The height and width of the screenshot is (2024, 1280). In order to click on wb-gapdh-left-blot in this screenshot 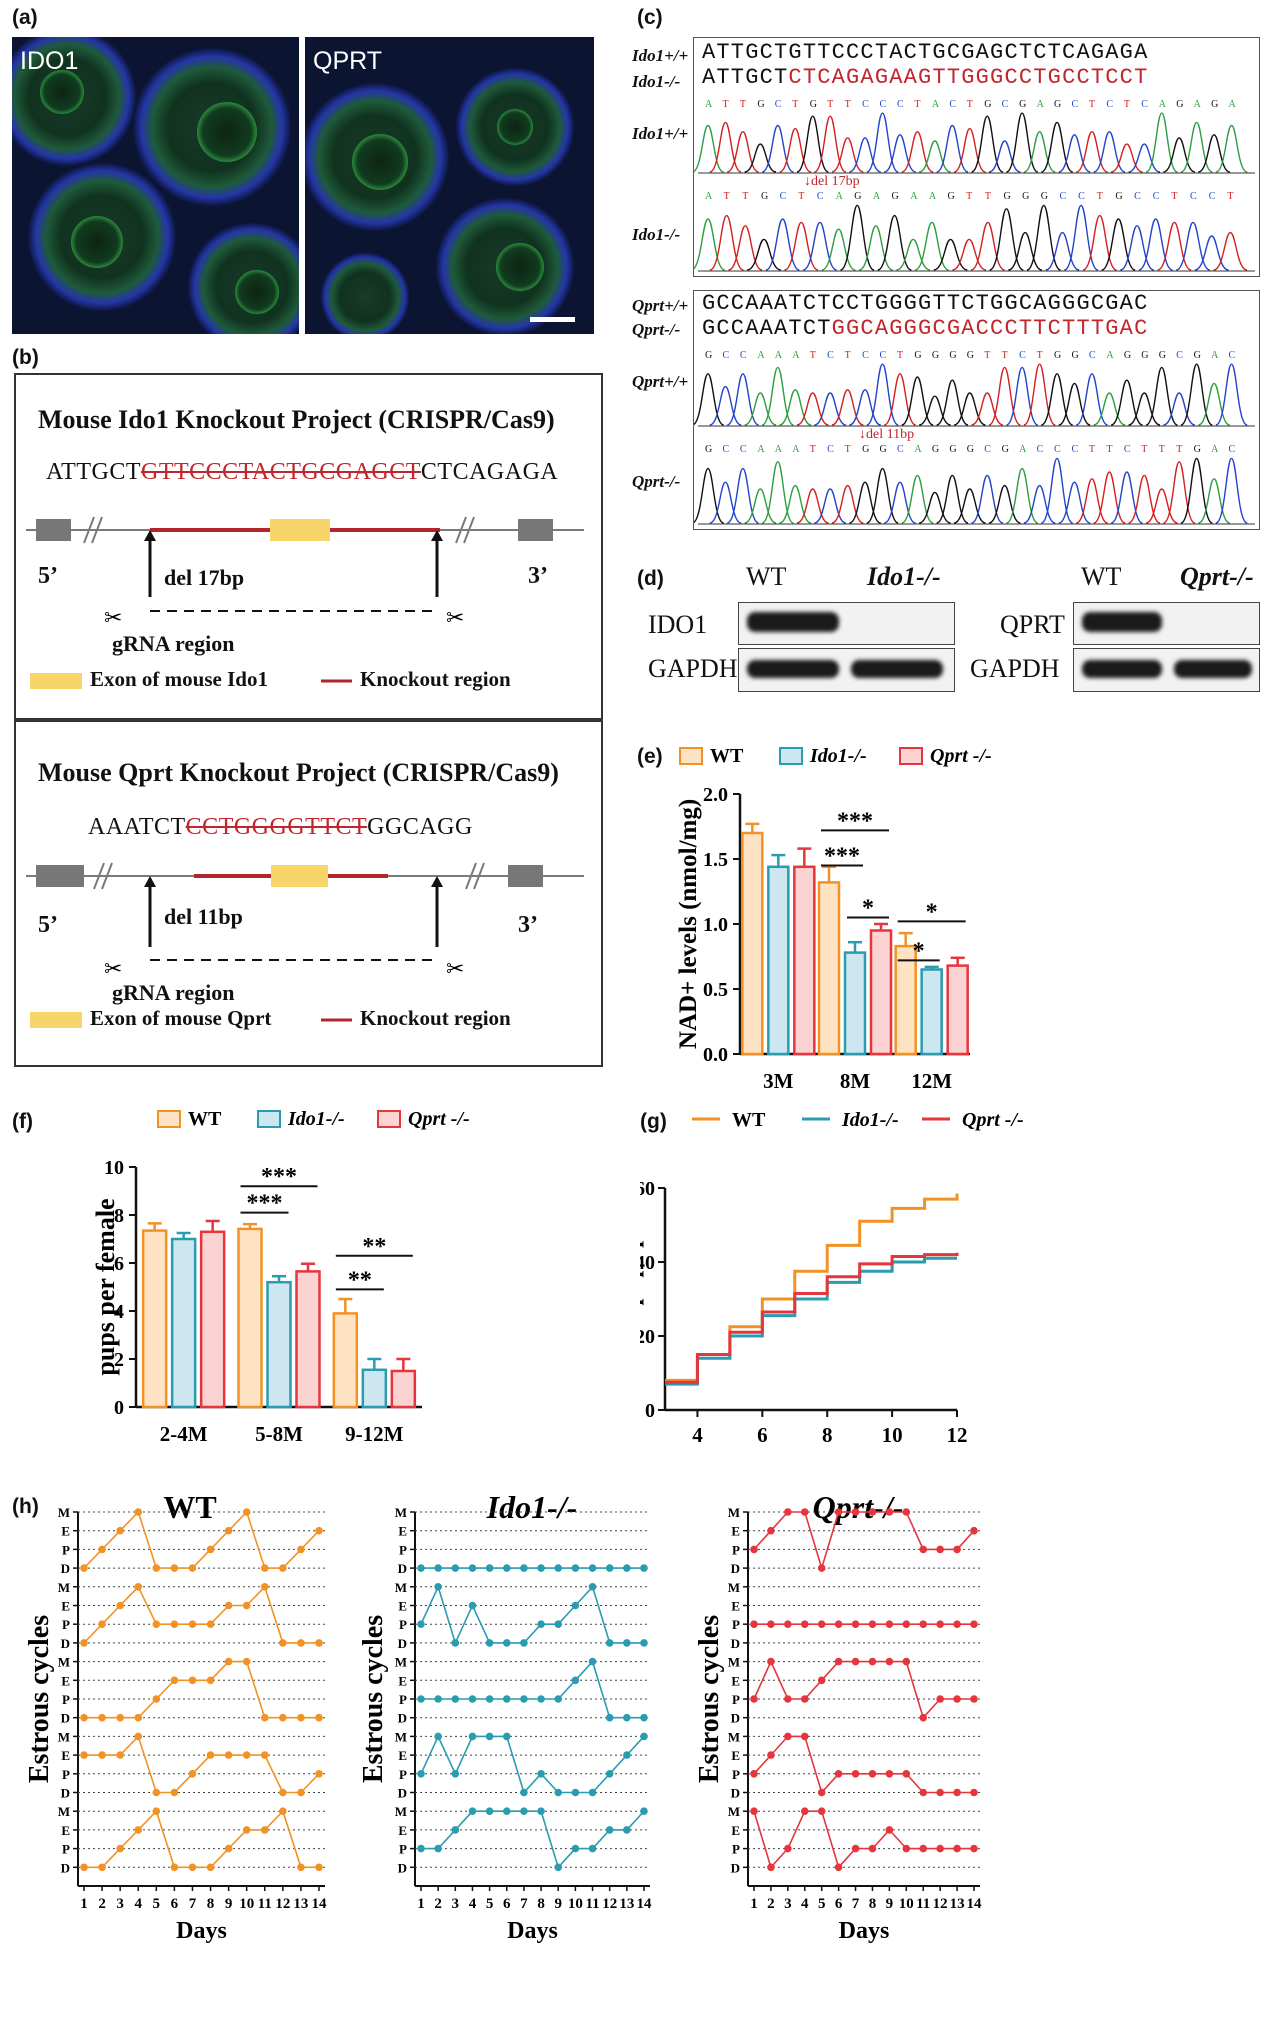, I will do `click(846, 670)`.